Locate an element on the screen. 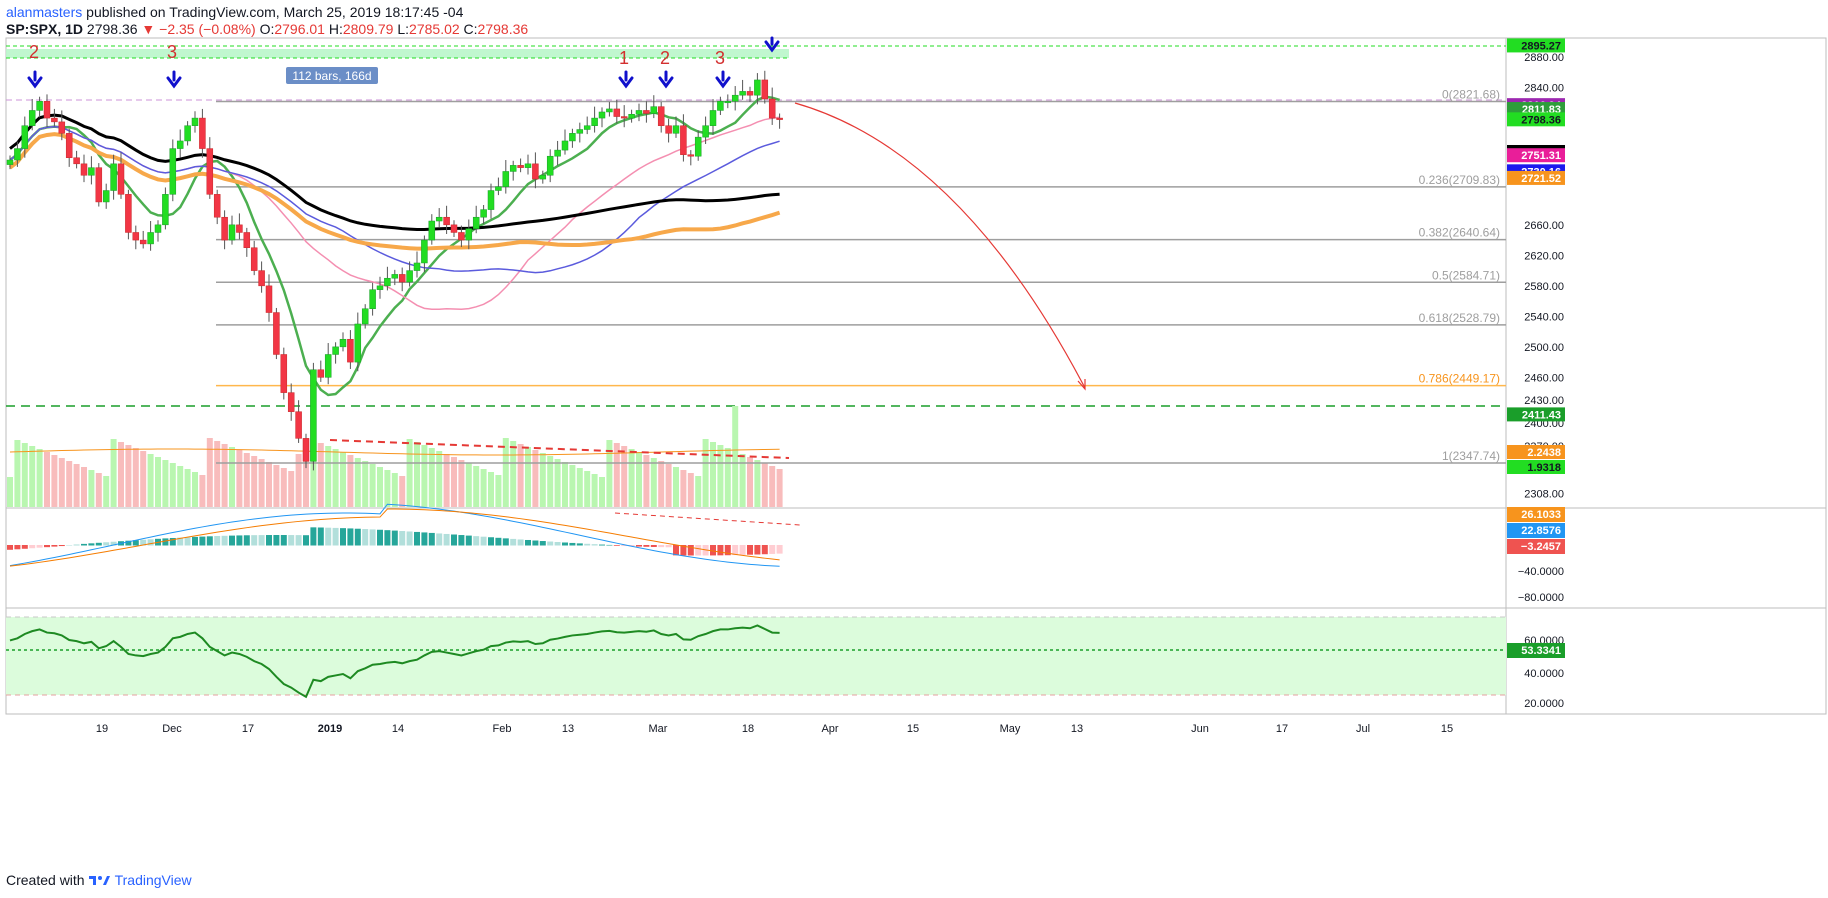 The image size is (1828, 898). tradingview-link: TradingView is located at coordinates (153, 880).